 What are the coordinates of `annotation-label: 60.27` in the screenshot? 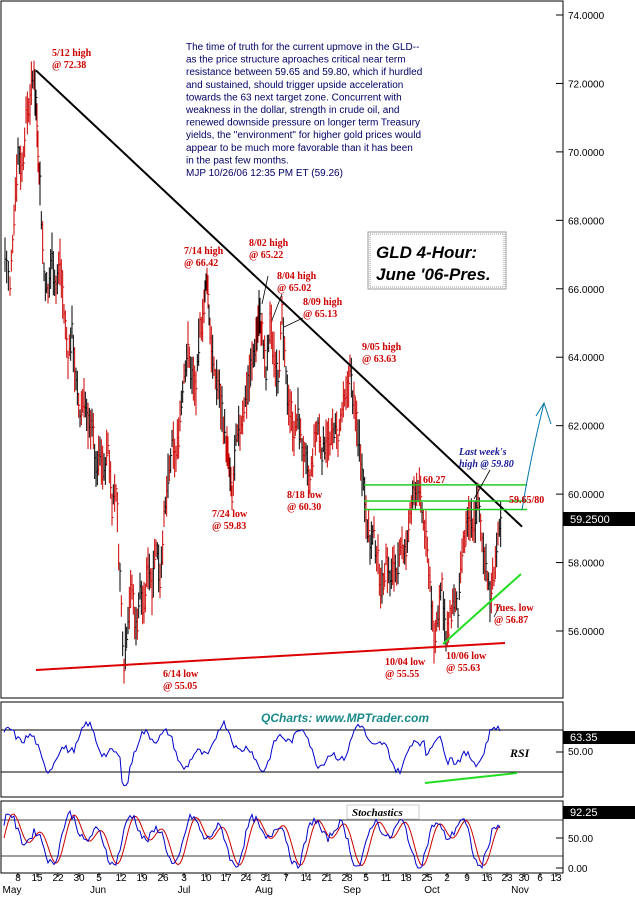 It's located at (434, 480).